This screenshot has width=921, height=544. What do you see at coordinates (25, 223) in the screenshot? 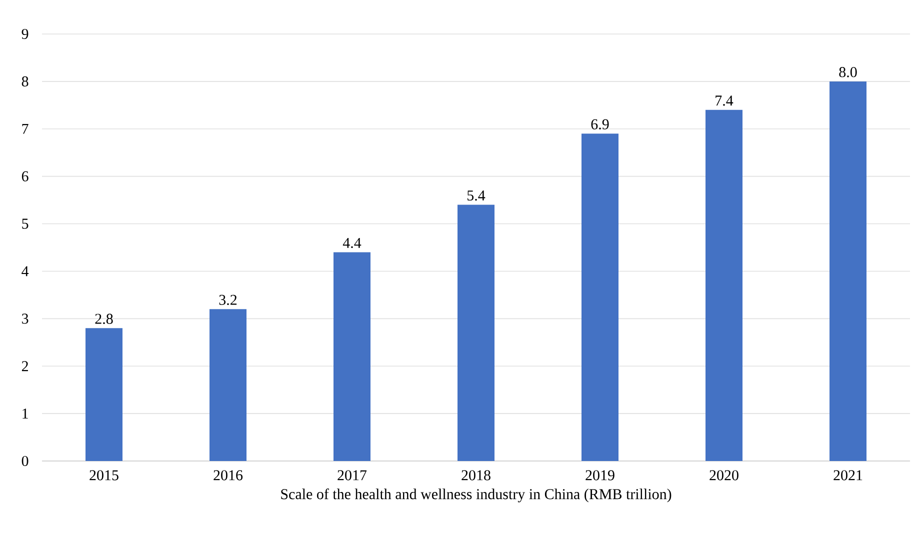
I see `y-tick-label: 5` at bounding box center [25, 223].